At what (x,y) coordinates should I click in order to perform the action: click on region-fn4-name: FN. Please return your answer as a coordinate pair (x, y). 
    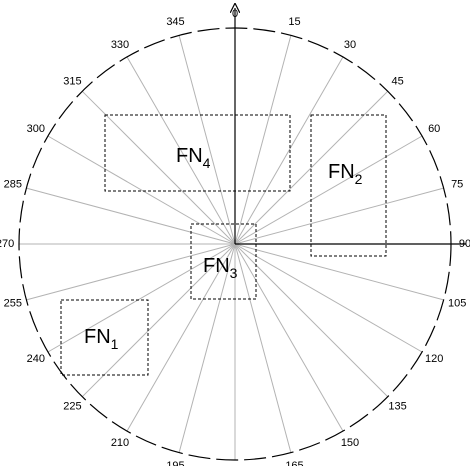
    Looking at the image, I should click on (189, 156).